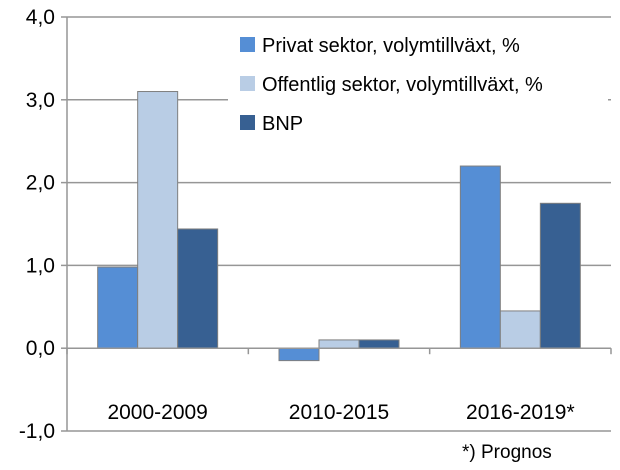 This screenshot has height=470, width=620. I want to click on legend-label-2: BNP, so click(282, 124).